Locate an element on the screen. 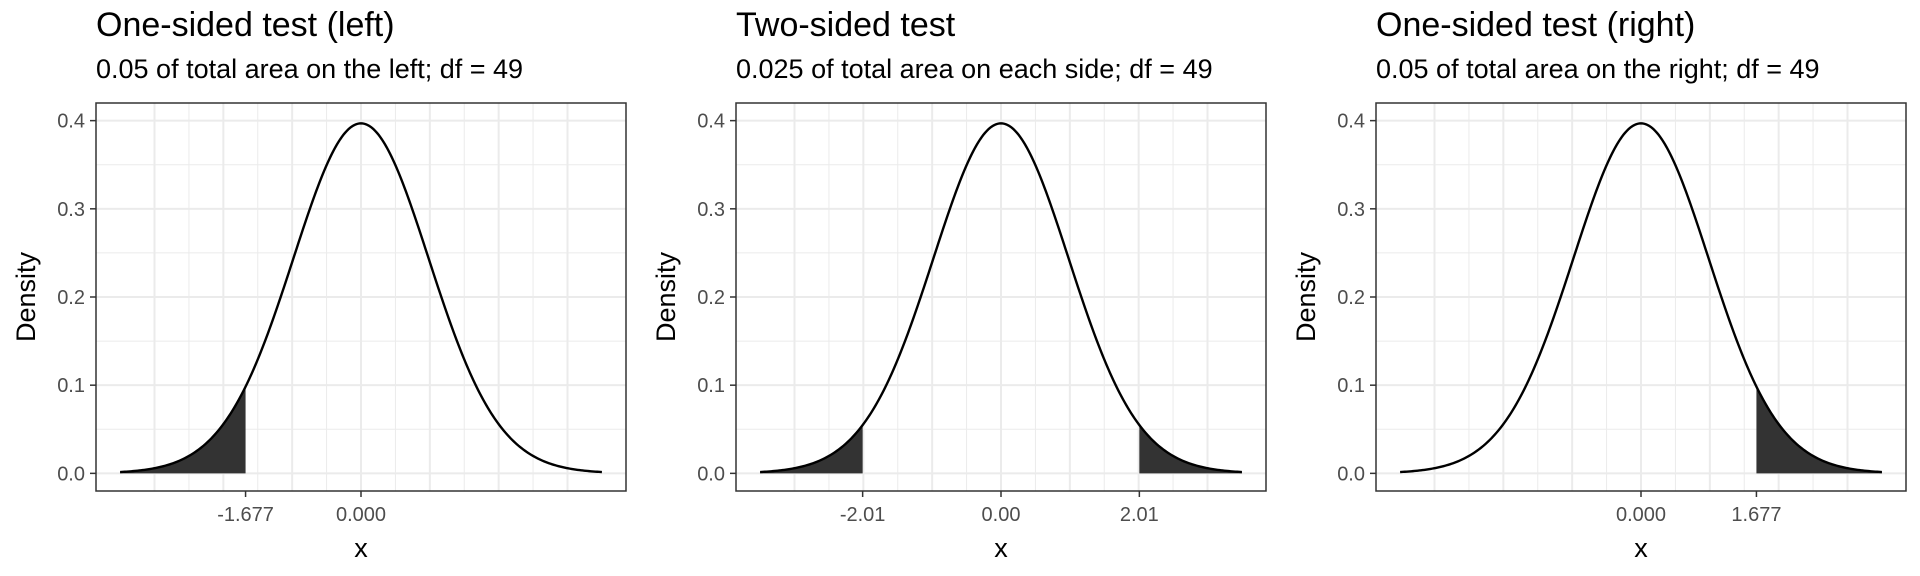 This screenshot has width=1920, height=576. x-tick-label: 0.00 is located at coordinates (1001, 515).